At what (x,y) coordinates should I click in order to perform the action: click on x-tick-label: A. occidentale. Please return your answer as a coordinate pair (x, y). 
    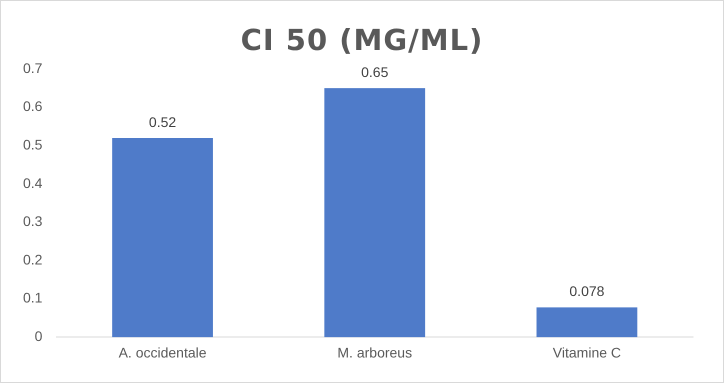
    Looking at the image, I should click on (162, 352).